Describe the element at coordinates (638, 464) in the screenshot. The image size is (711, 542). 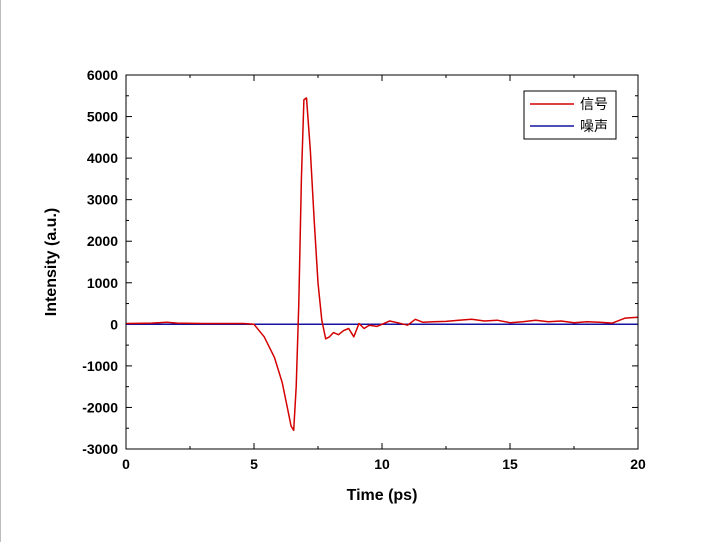
I see `x-tick-label: 20` at that location.